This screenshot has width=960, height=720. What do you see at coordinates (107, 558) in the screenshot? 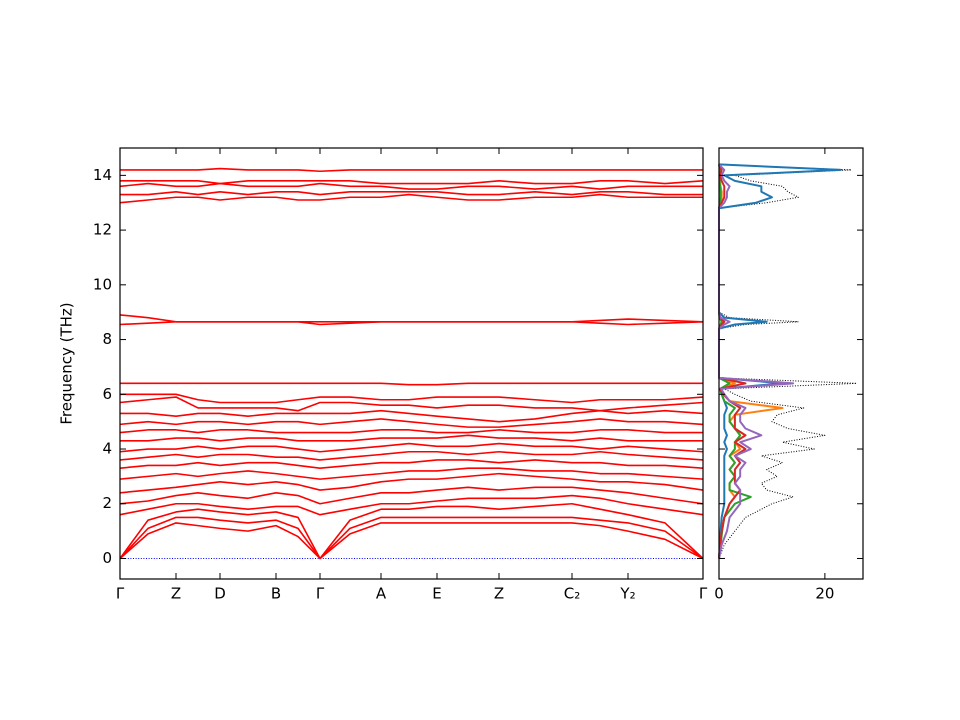
I see `y-tick-label: 0` at bounding box center [107, 558].